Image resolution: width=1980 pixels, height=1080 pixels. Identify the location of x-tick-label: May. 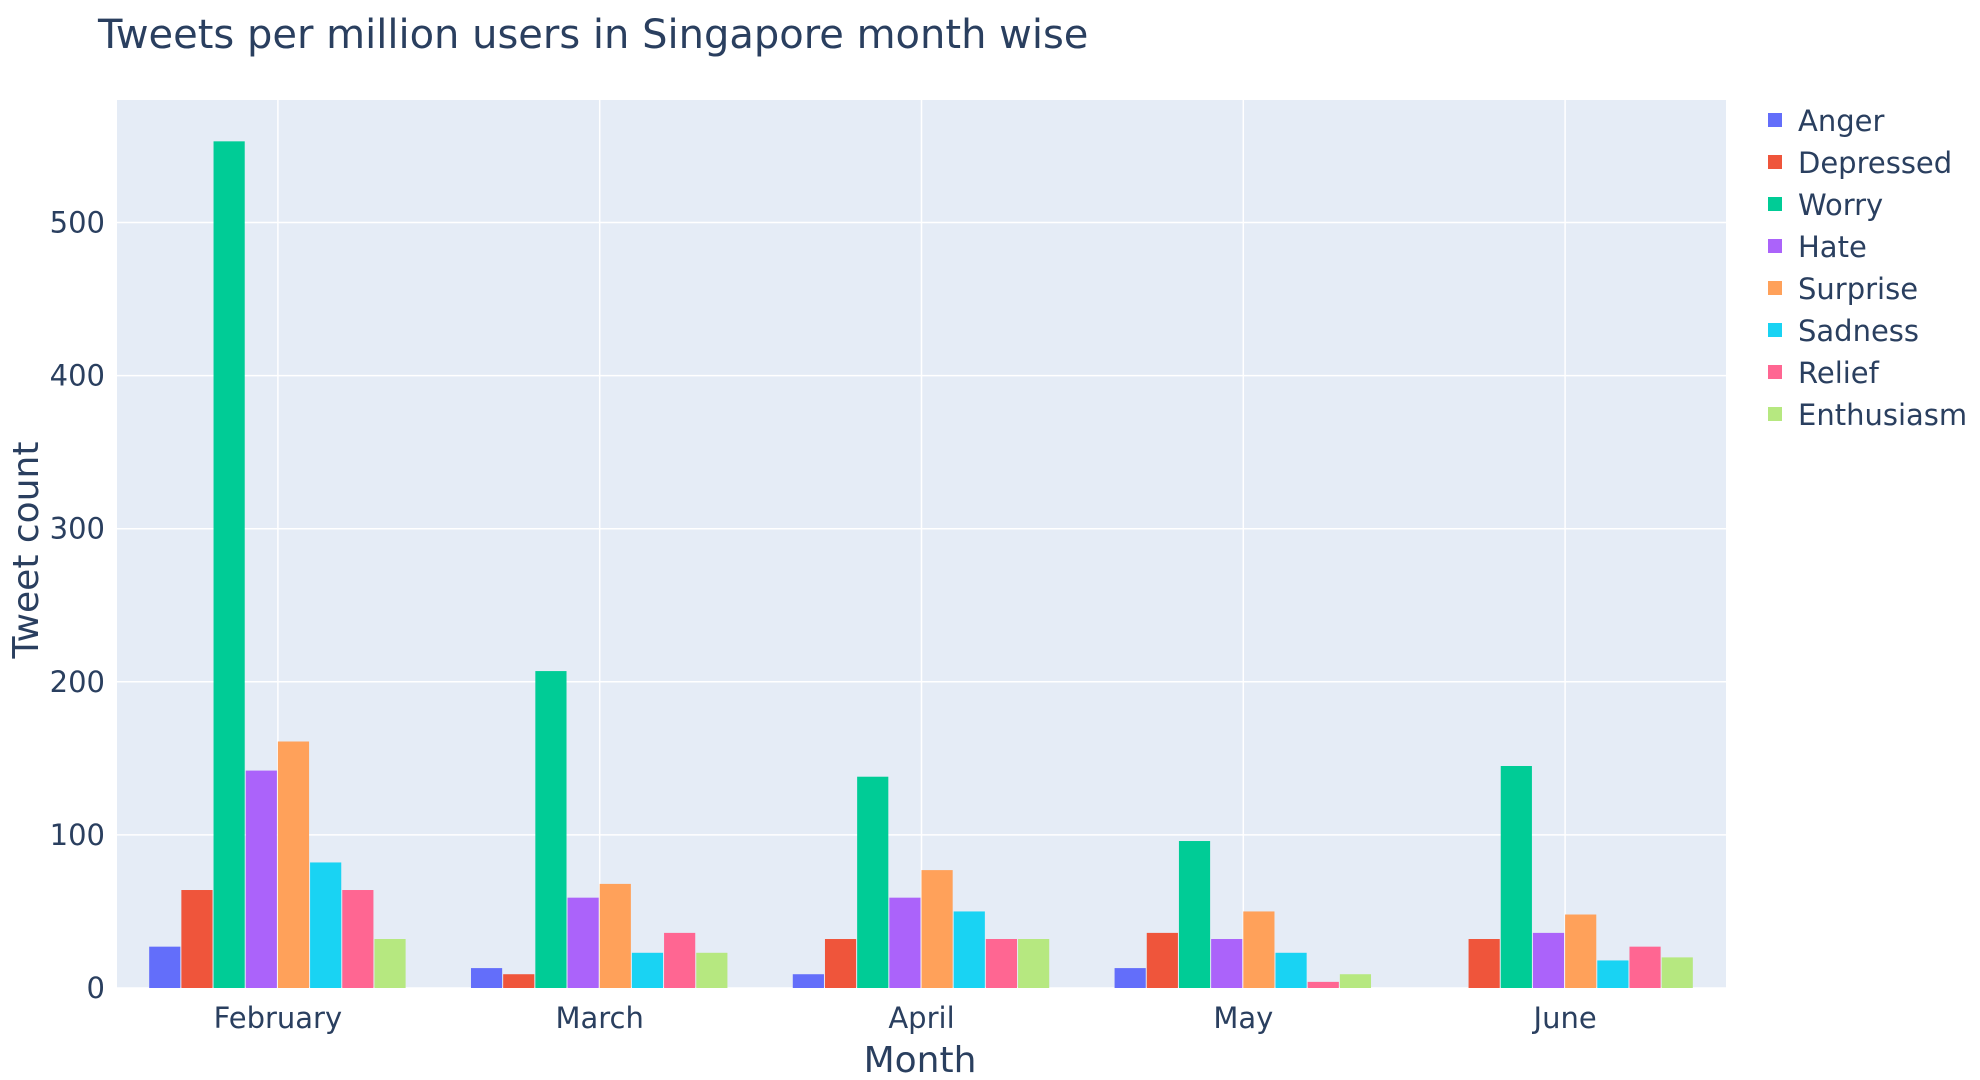
(1243, 1018).